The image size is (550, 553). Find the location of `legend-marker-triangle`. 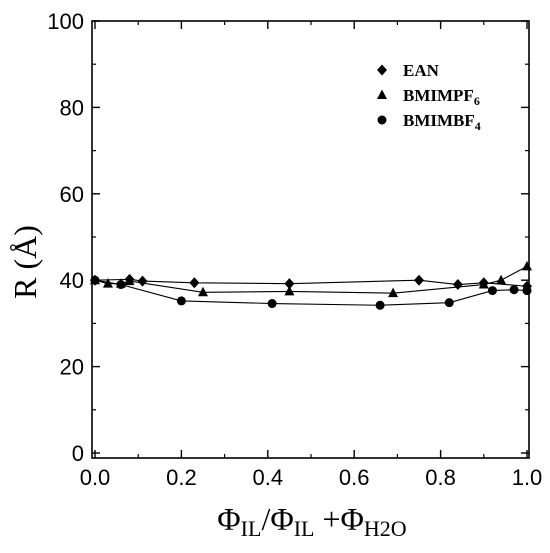

legend-marker-triangle is located at coordinates (382, 94).